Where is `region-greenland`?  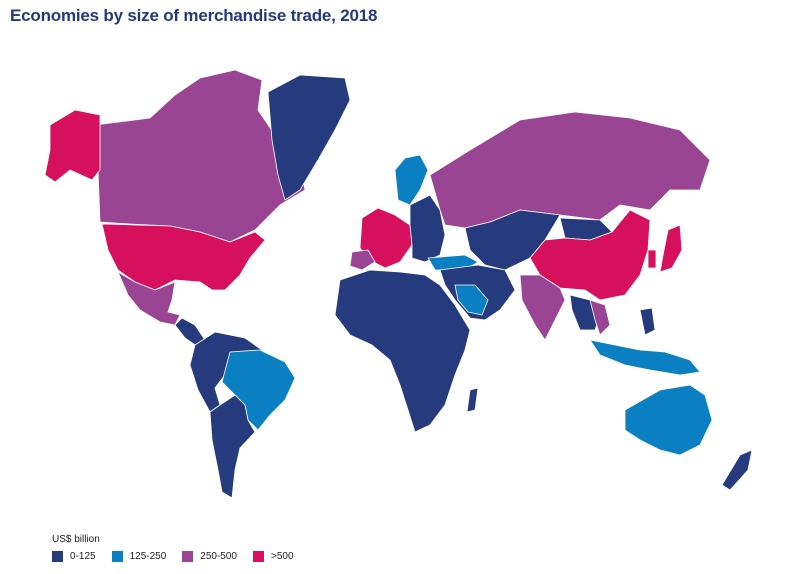
region-greenland is located at coordinates (309, 137).